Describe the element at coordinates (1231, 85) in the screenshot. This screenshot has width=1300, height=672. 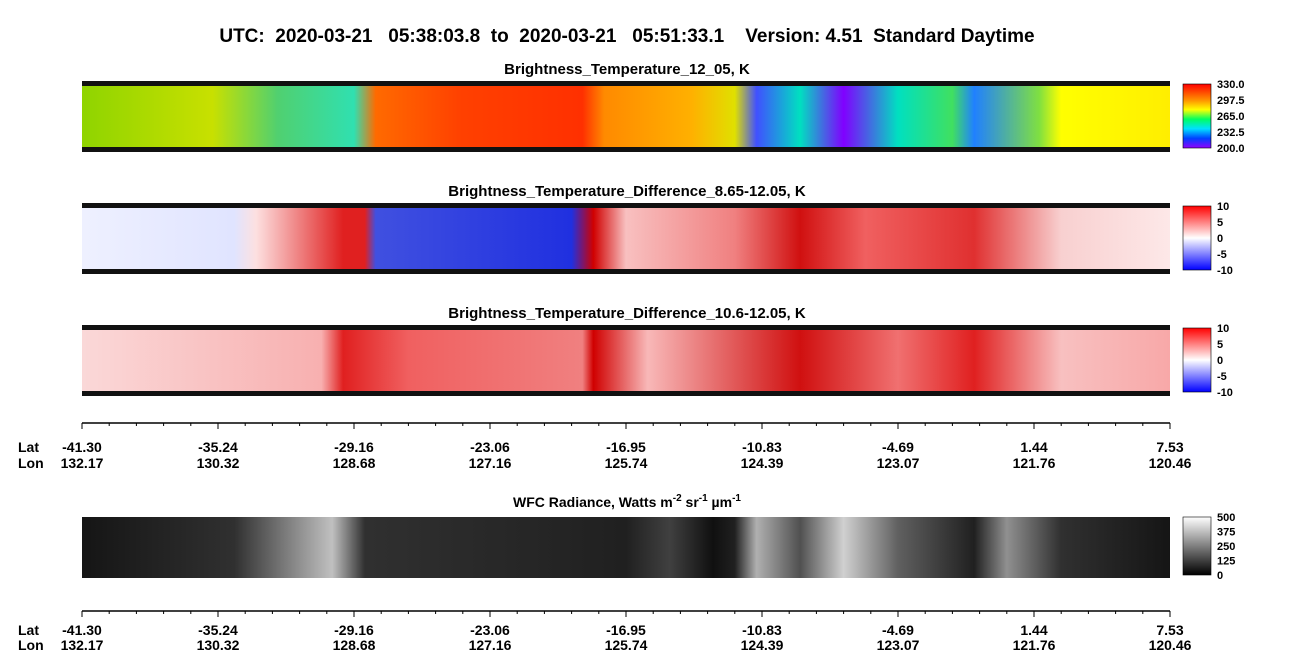
I see `colorbar-label: 330.0` at that location.